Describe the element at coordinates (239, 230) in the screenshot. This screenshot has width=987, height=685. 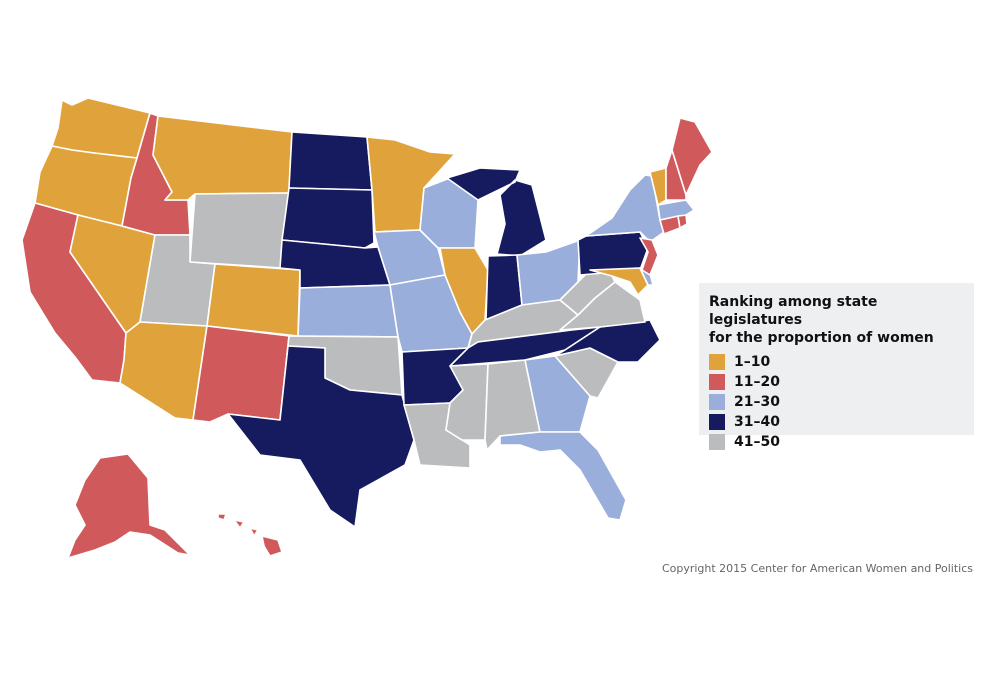
I see `state-wyoming` at that location.